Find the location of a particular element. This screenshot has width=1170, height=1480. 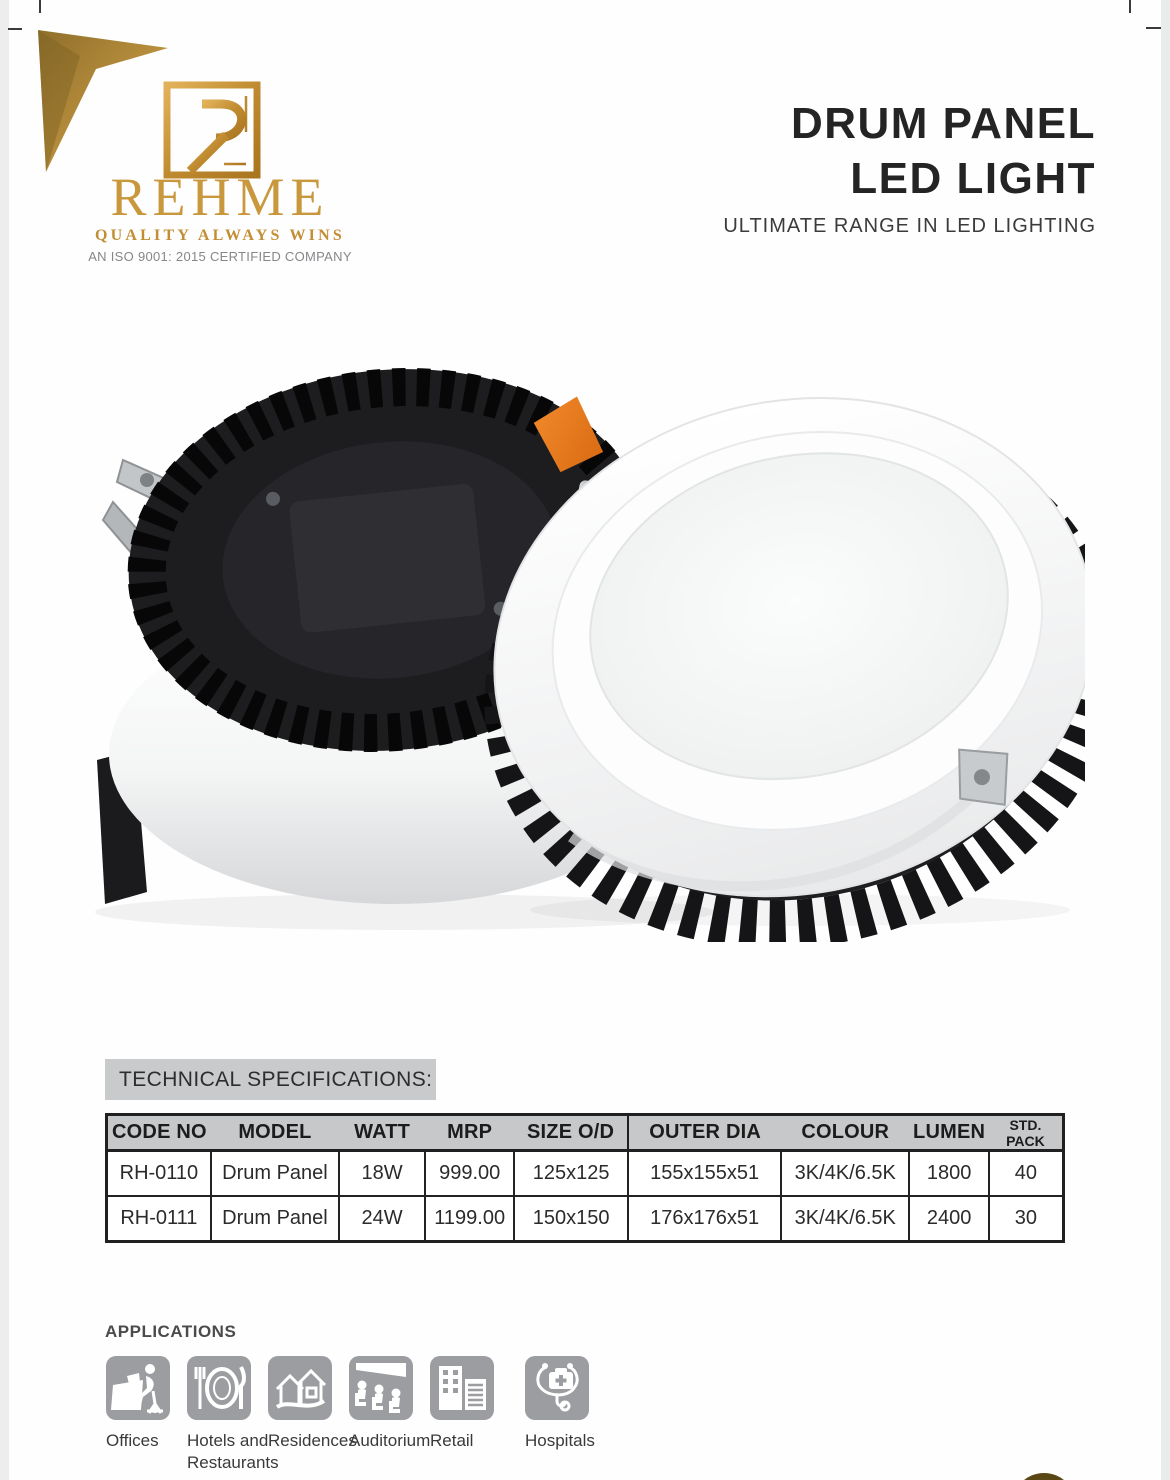

office-desk-icon is located at coordinates (138, 1388).